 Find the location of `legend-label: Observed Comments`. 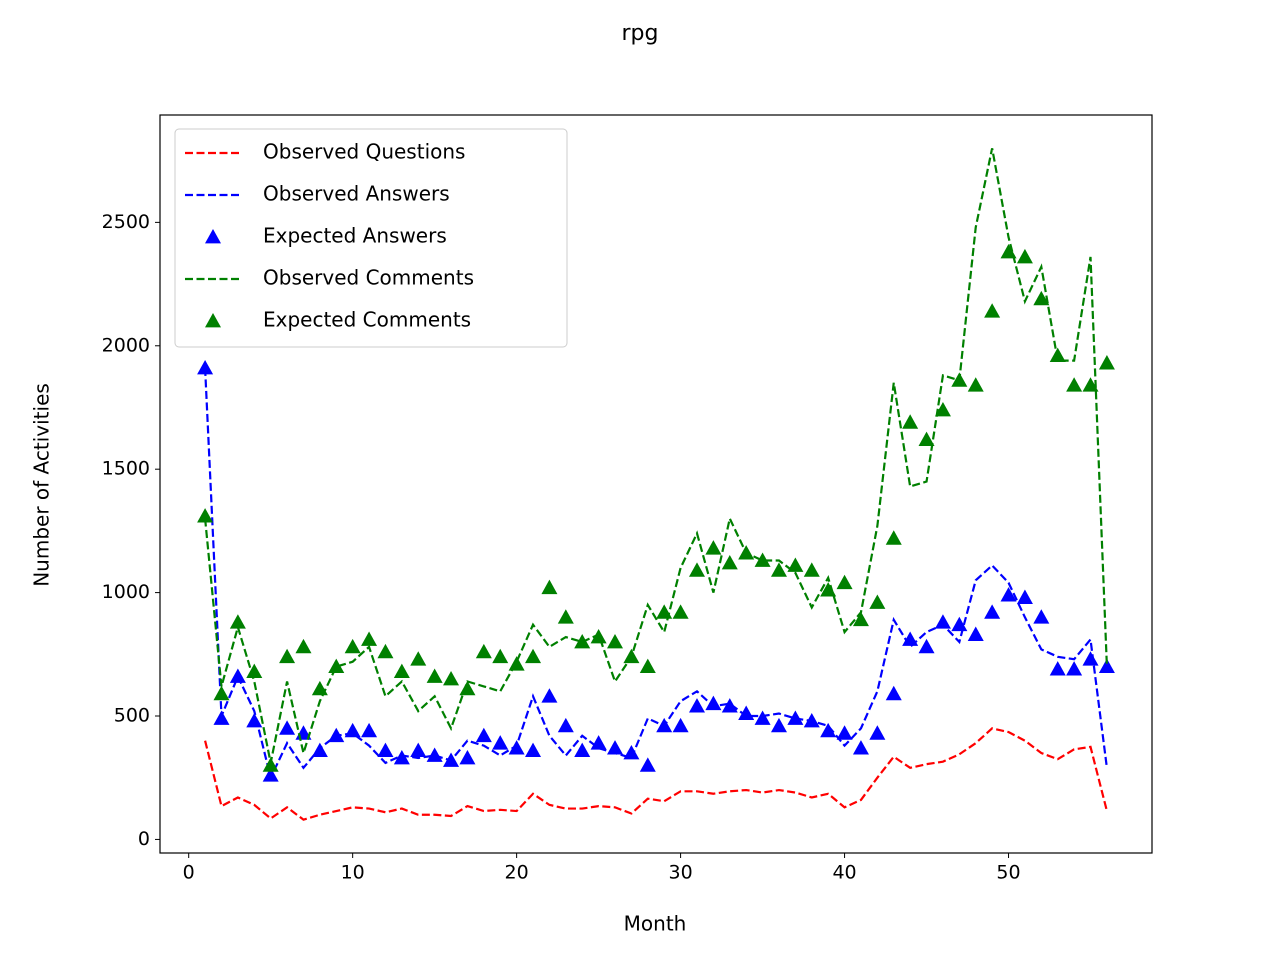

legend-label: Observed Comments is located at coordinates (368, 278).